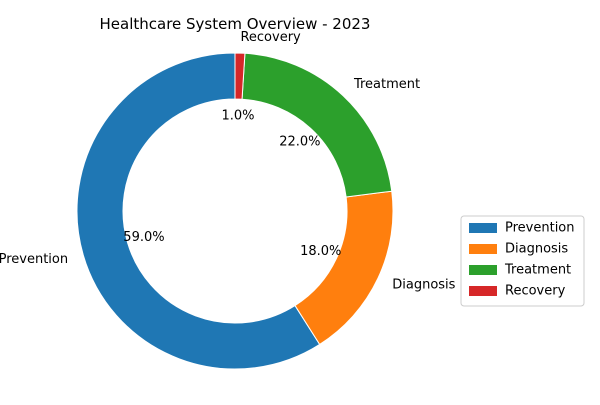 The width and height of the screenshot is (600, 405). I want to click on legend-item-treatment: Treatment, so click(520, 270).